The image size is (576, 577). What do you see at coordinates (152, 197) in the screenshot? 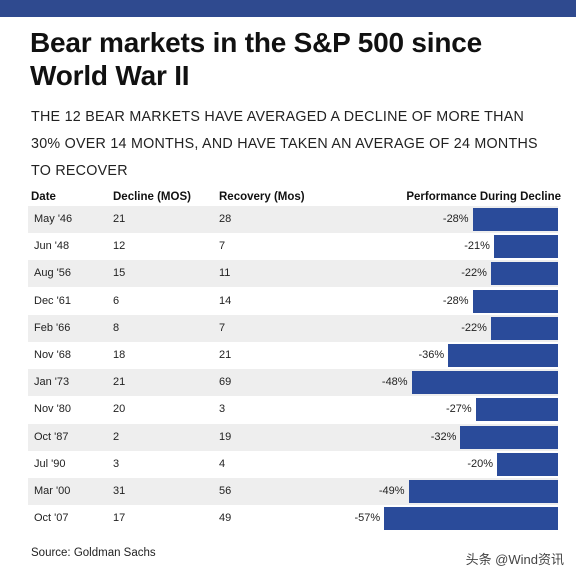
I see `header-decline: Decline (MOS)` at bounding box center [152, 197].